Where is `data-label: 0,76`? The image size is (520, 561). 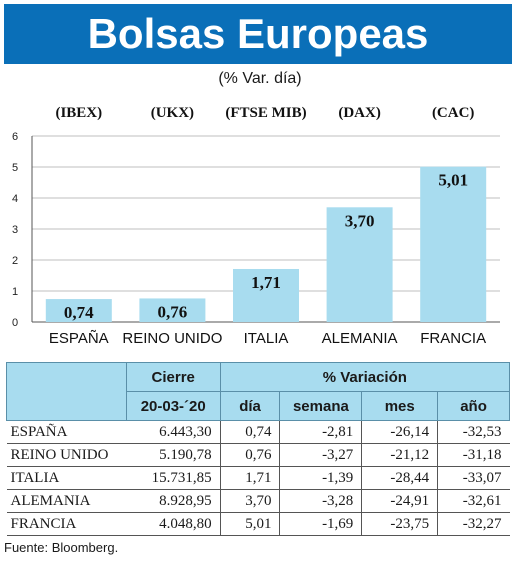 data-label: 0,76 is located at coordinates (173, 311).